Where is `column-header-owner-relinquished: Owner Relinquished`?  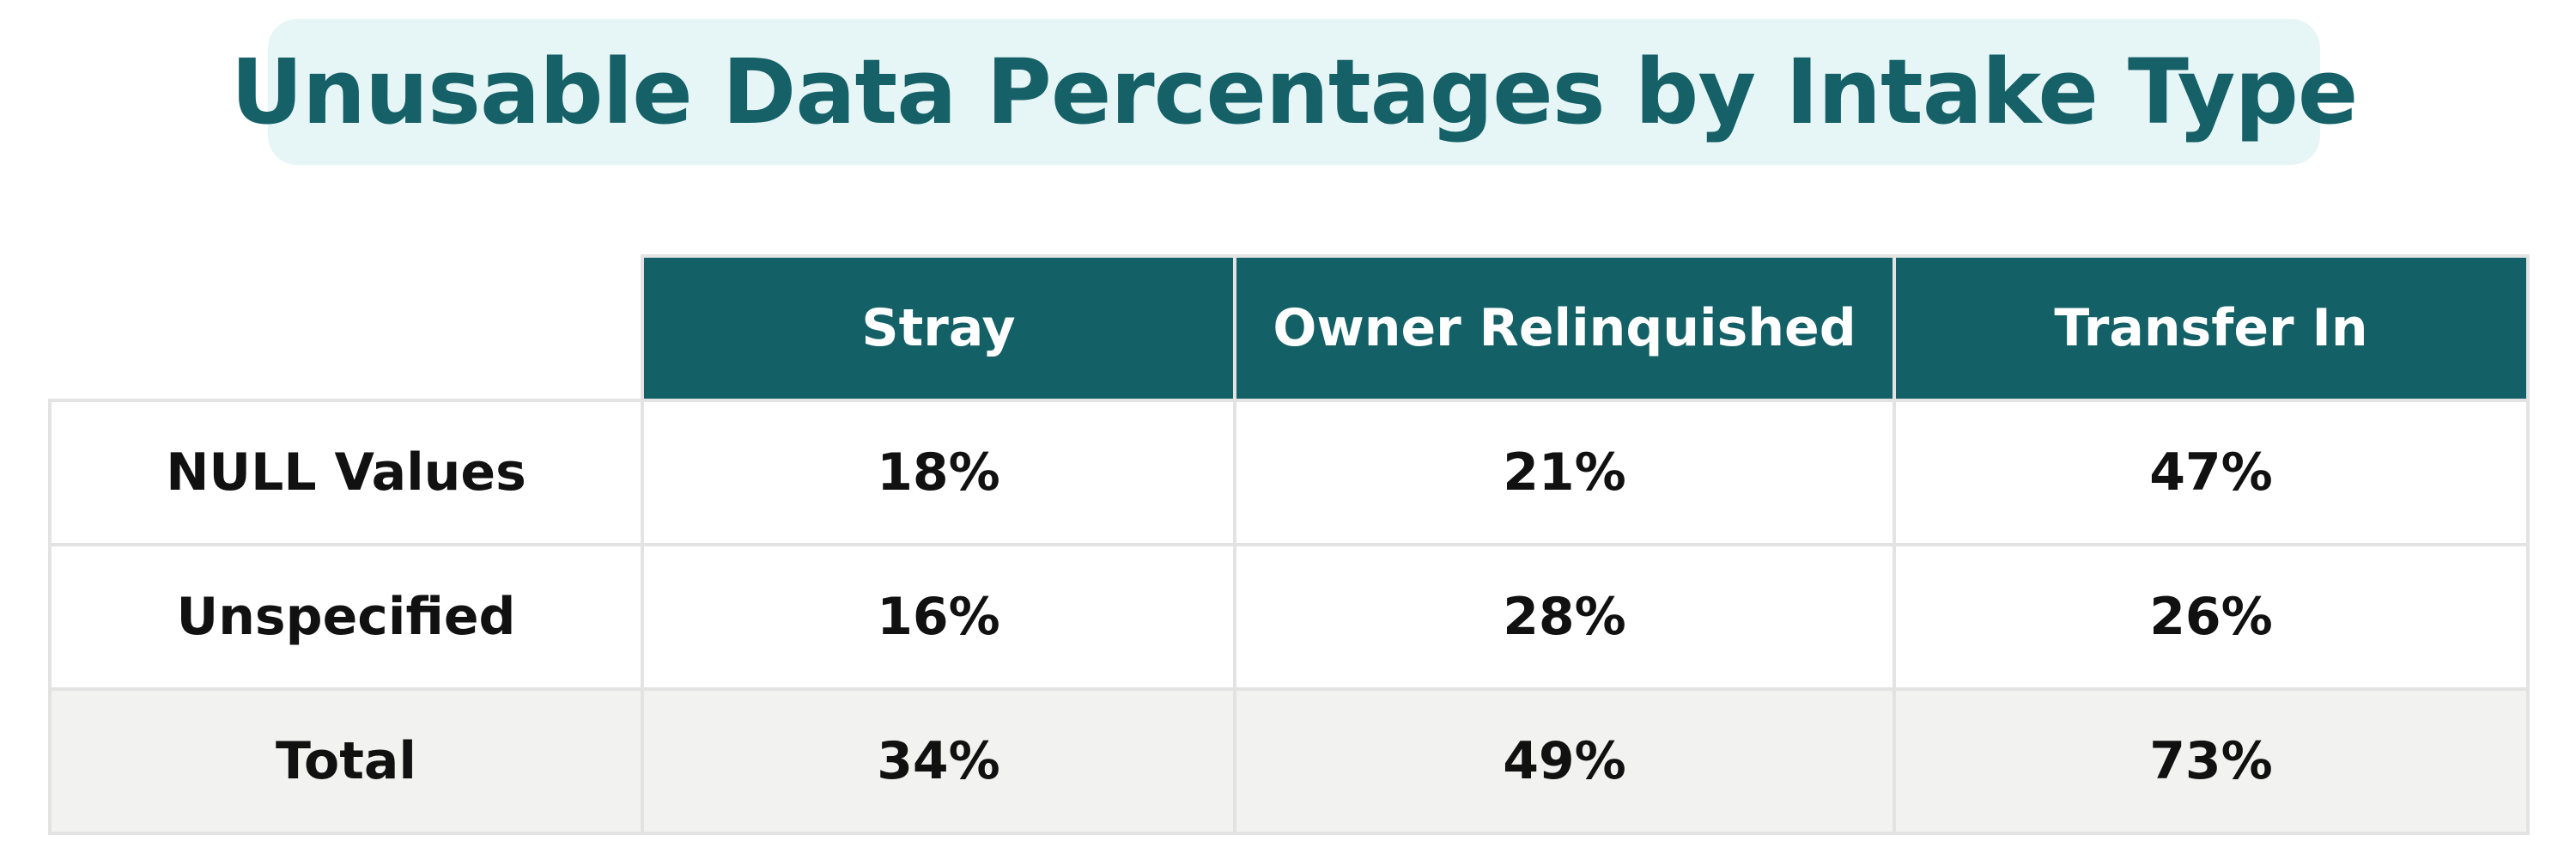
column-header-owner-relinquished: Owner Relinquished is located at coordinates (1565, 328).